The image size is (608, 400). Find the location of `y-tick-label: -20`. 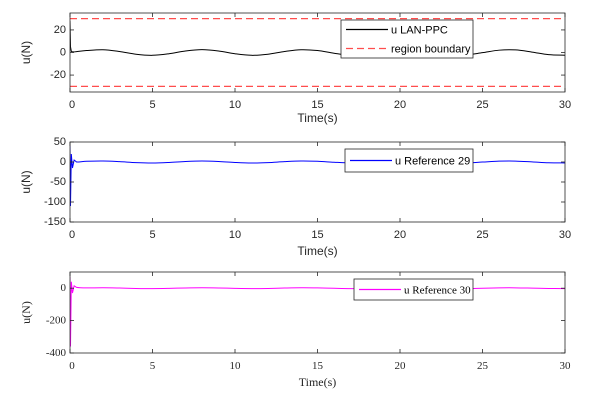

y-tick-label: -20 is located at coordinates (58, 75).